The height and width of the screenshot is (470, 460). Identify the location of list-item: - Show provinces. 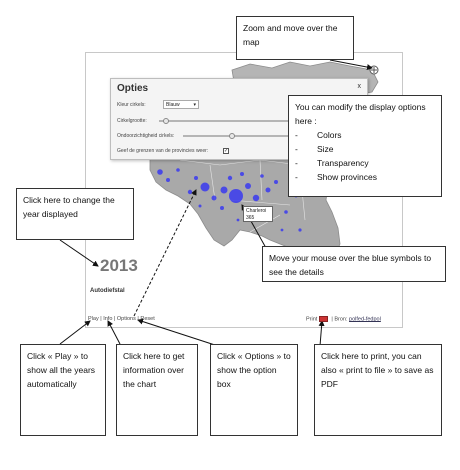
(336, 177).